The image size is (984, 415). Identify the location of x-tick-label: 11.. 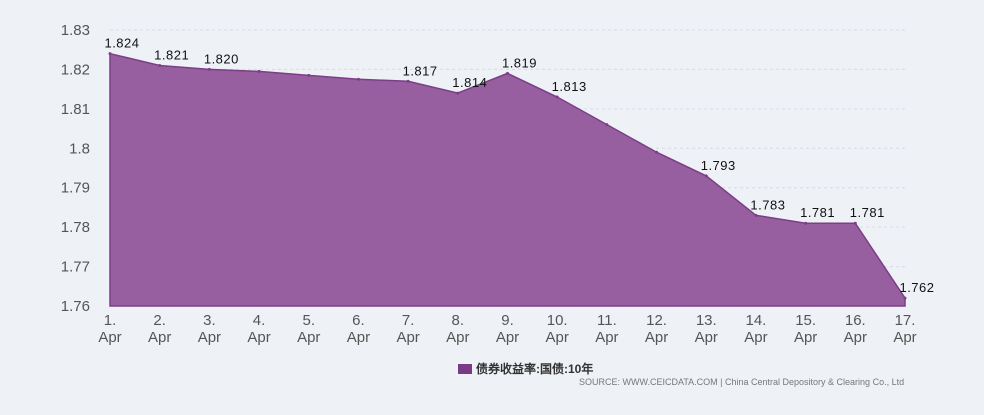
(607, 320).